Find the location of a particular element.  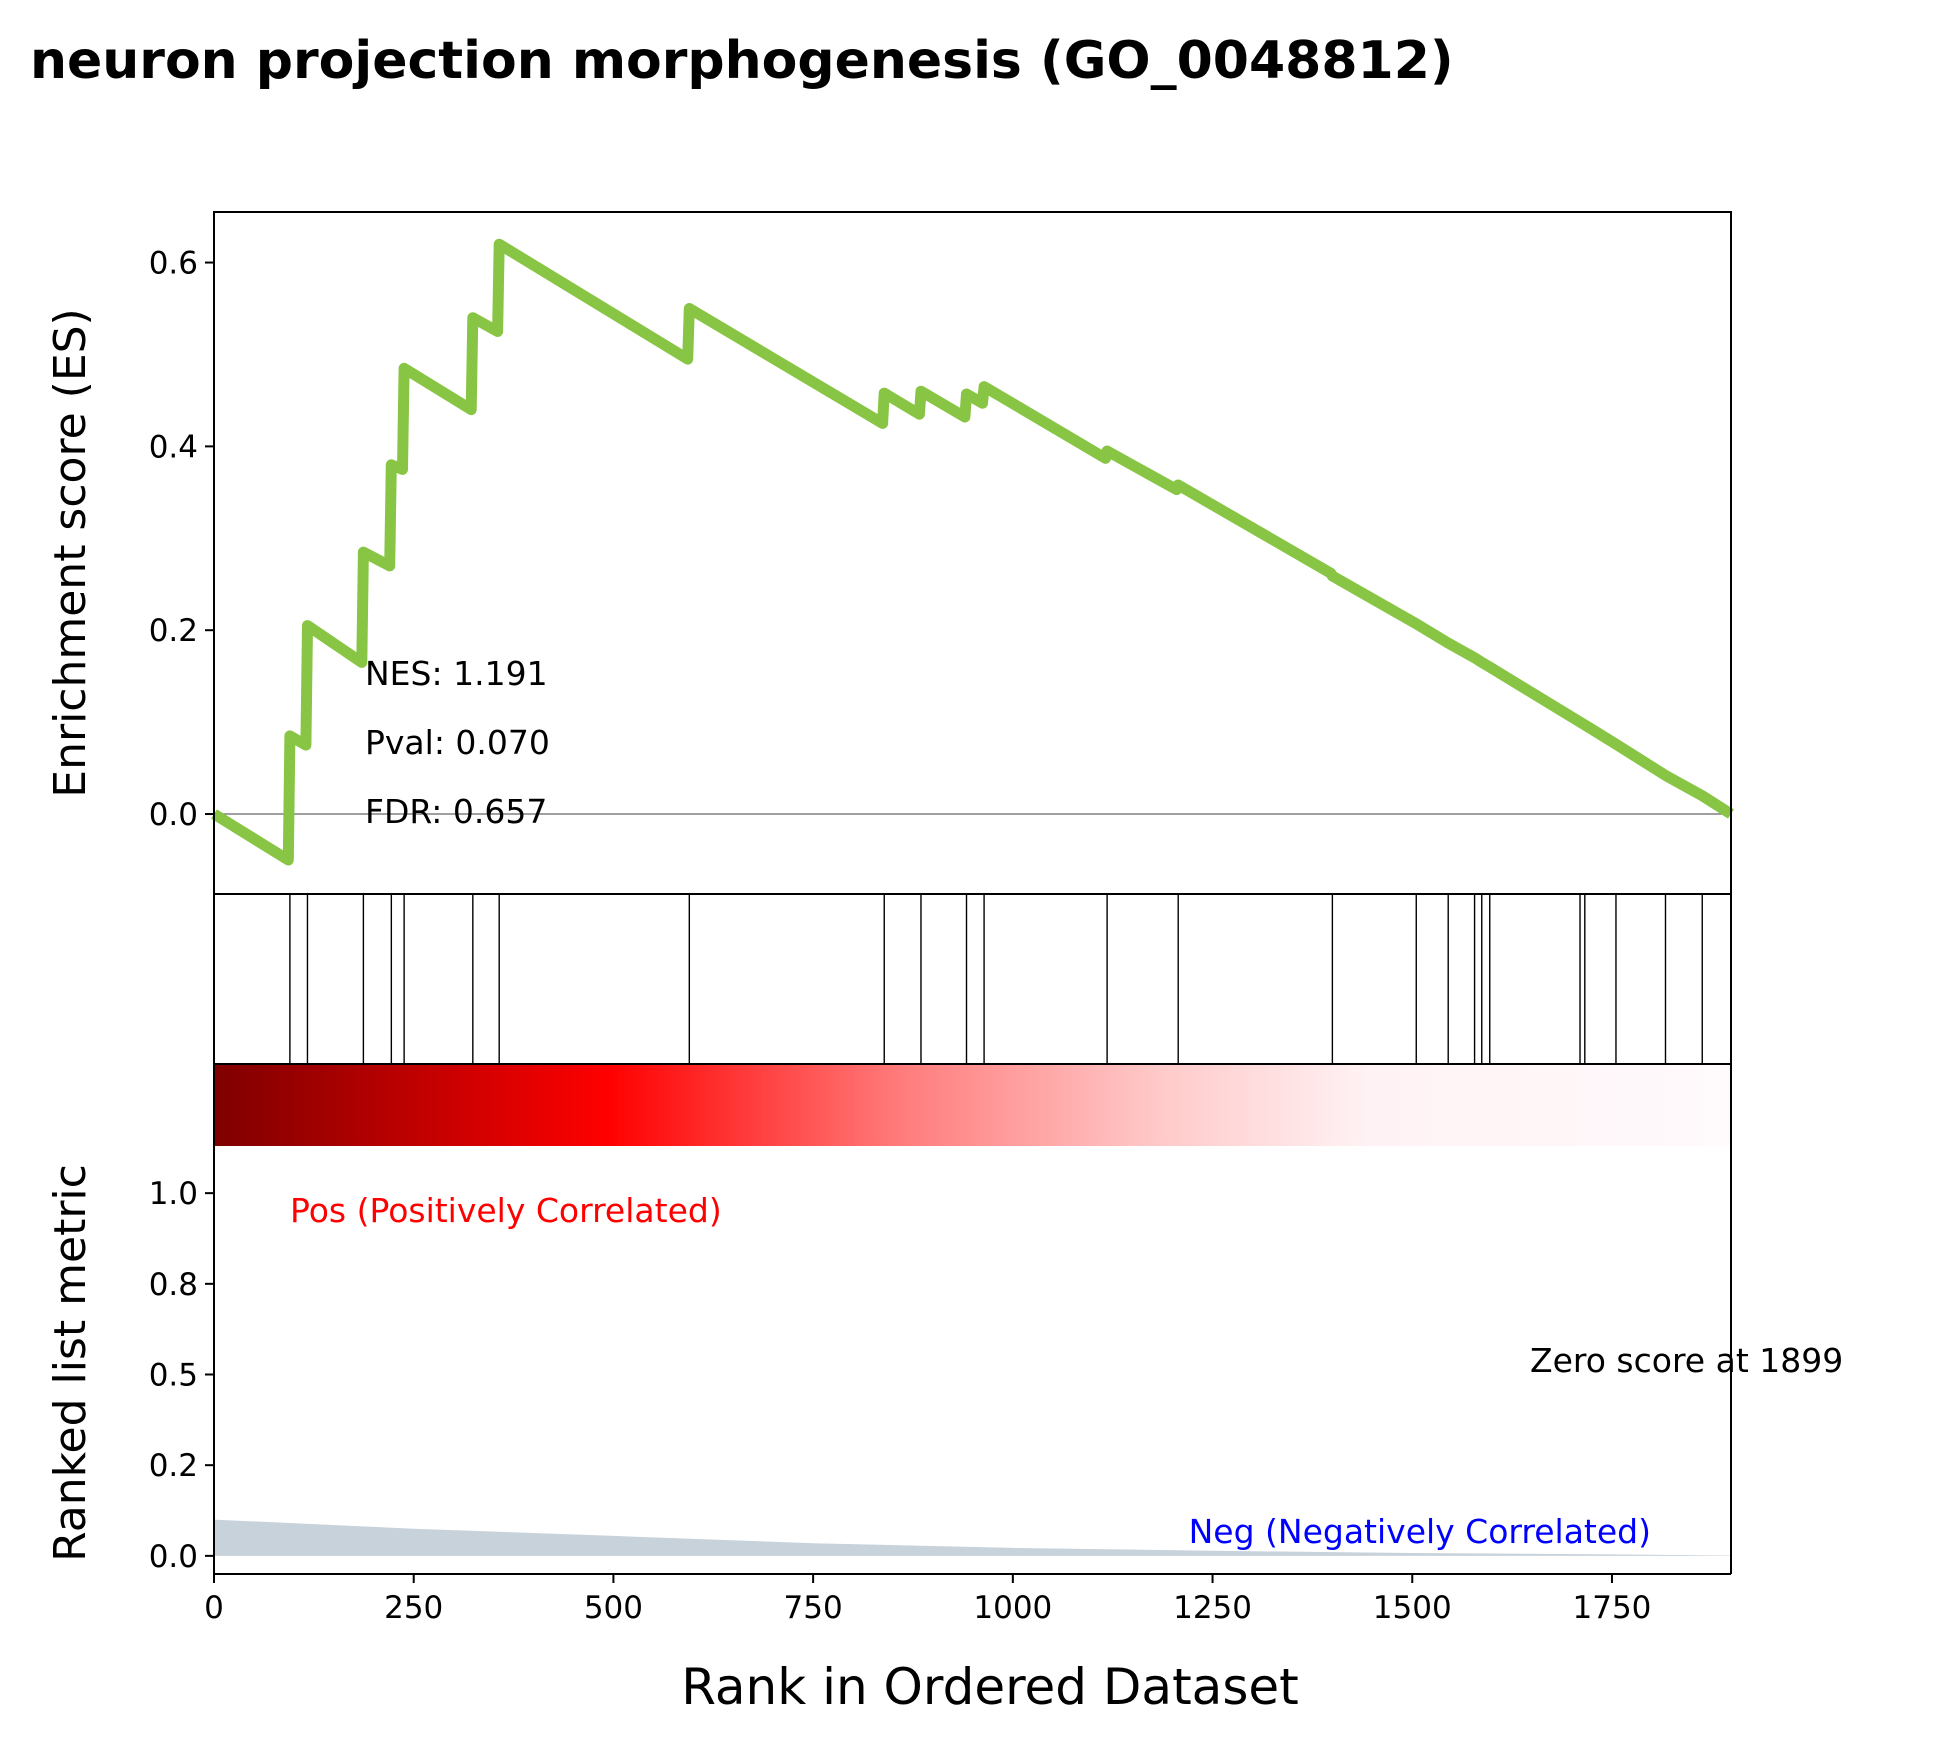

hits-panel-frame is located at coordinates (972, 979).